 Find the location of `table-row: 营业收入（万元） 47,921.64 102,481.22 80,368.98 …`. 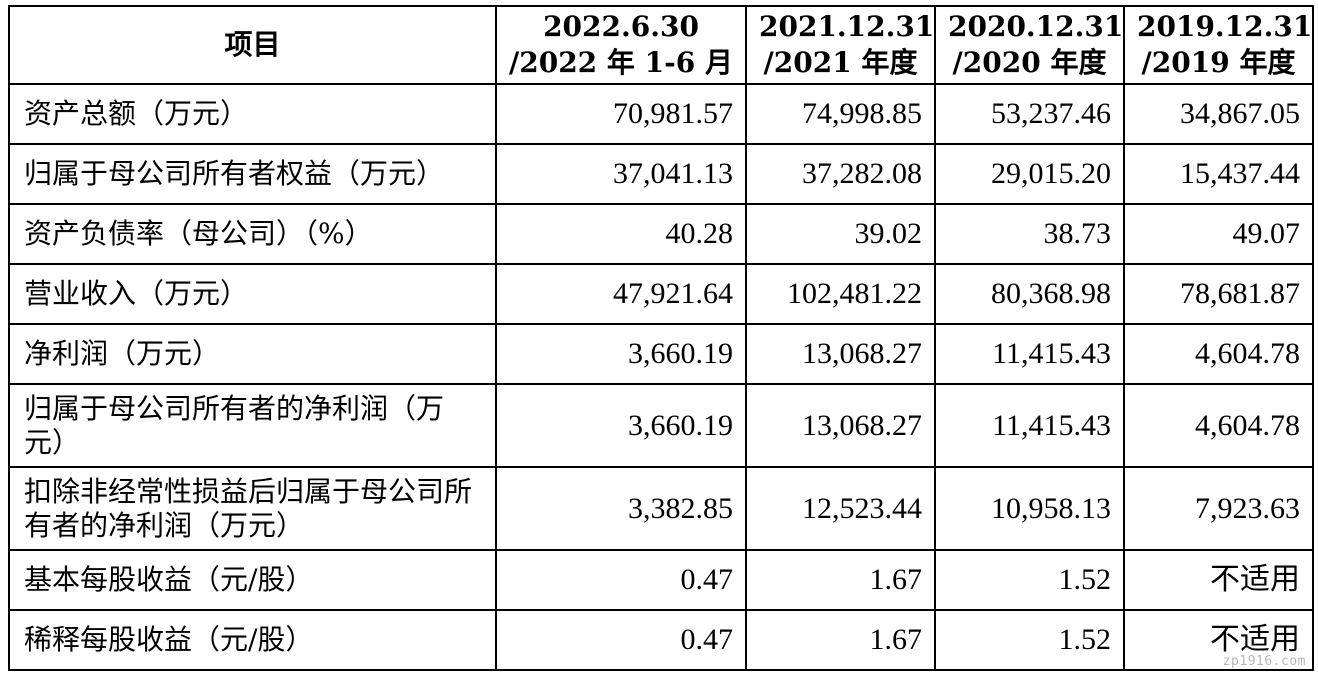

table-row: 营业收入（万元） 47,921.64 102,481.22 80,368.98 … is located at coordinates (661, 294).